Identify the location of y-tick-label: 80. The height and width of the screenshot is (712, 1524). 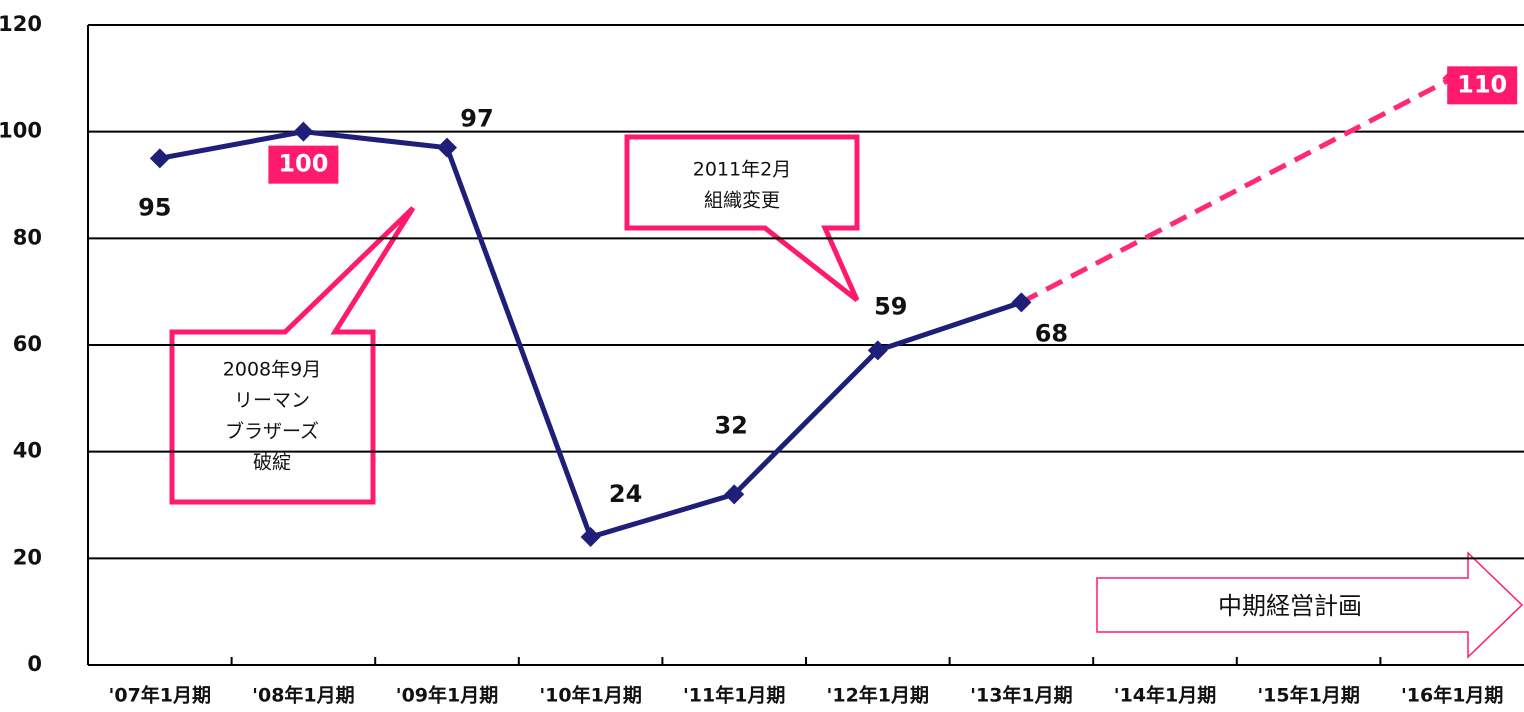
(27, 237).